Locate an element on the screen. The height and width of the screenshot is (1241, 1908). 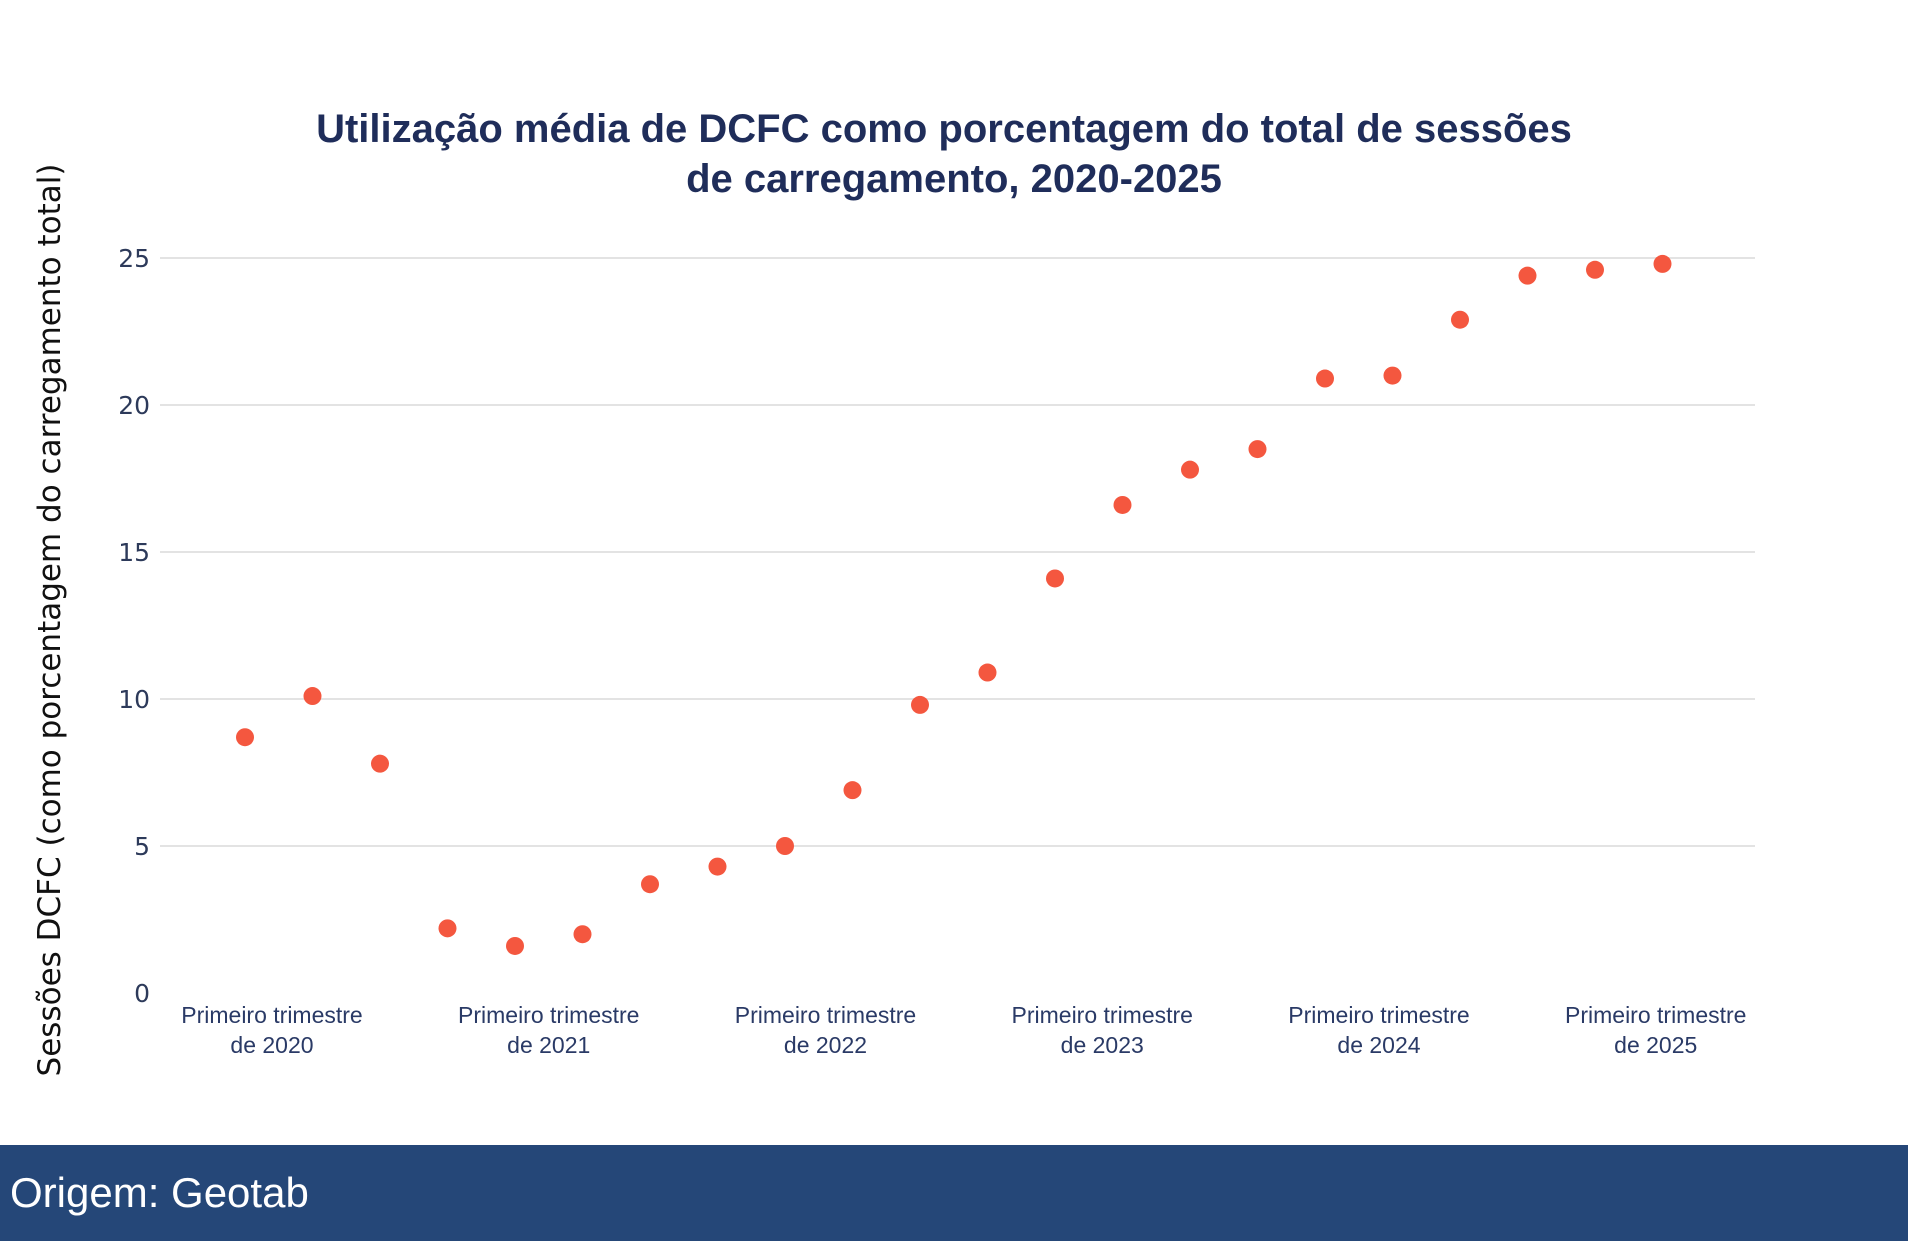
x-tick-label-line2: de 2025 is located at coordinates (1655, 1045).